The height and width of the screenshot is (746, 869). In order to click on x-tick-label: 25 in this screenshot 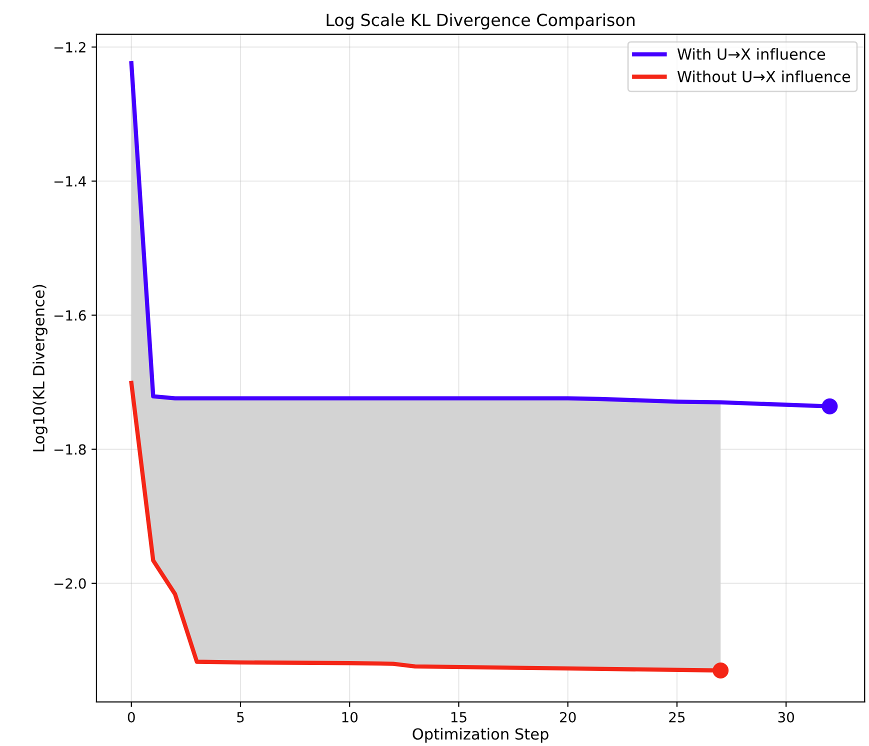, I will do `click(677, 717)`.